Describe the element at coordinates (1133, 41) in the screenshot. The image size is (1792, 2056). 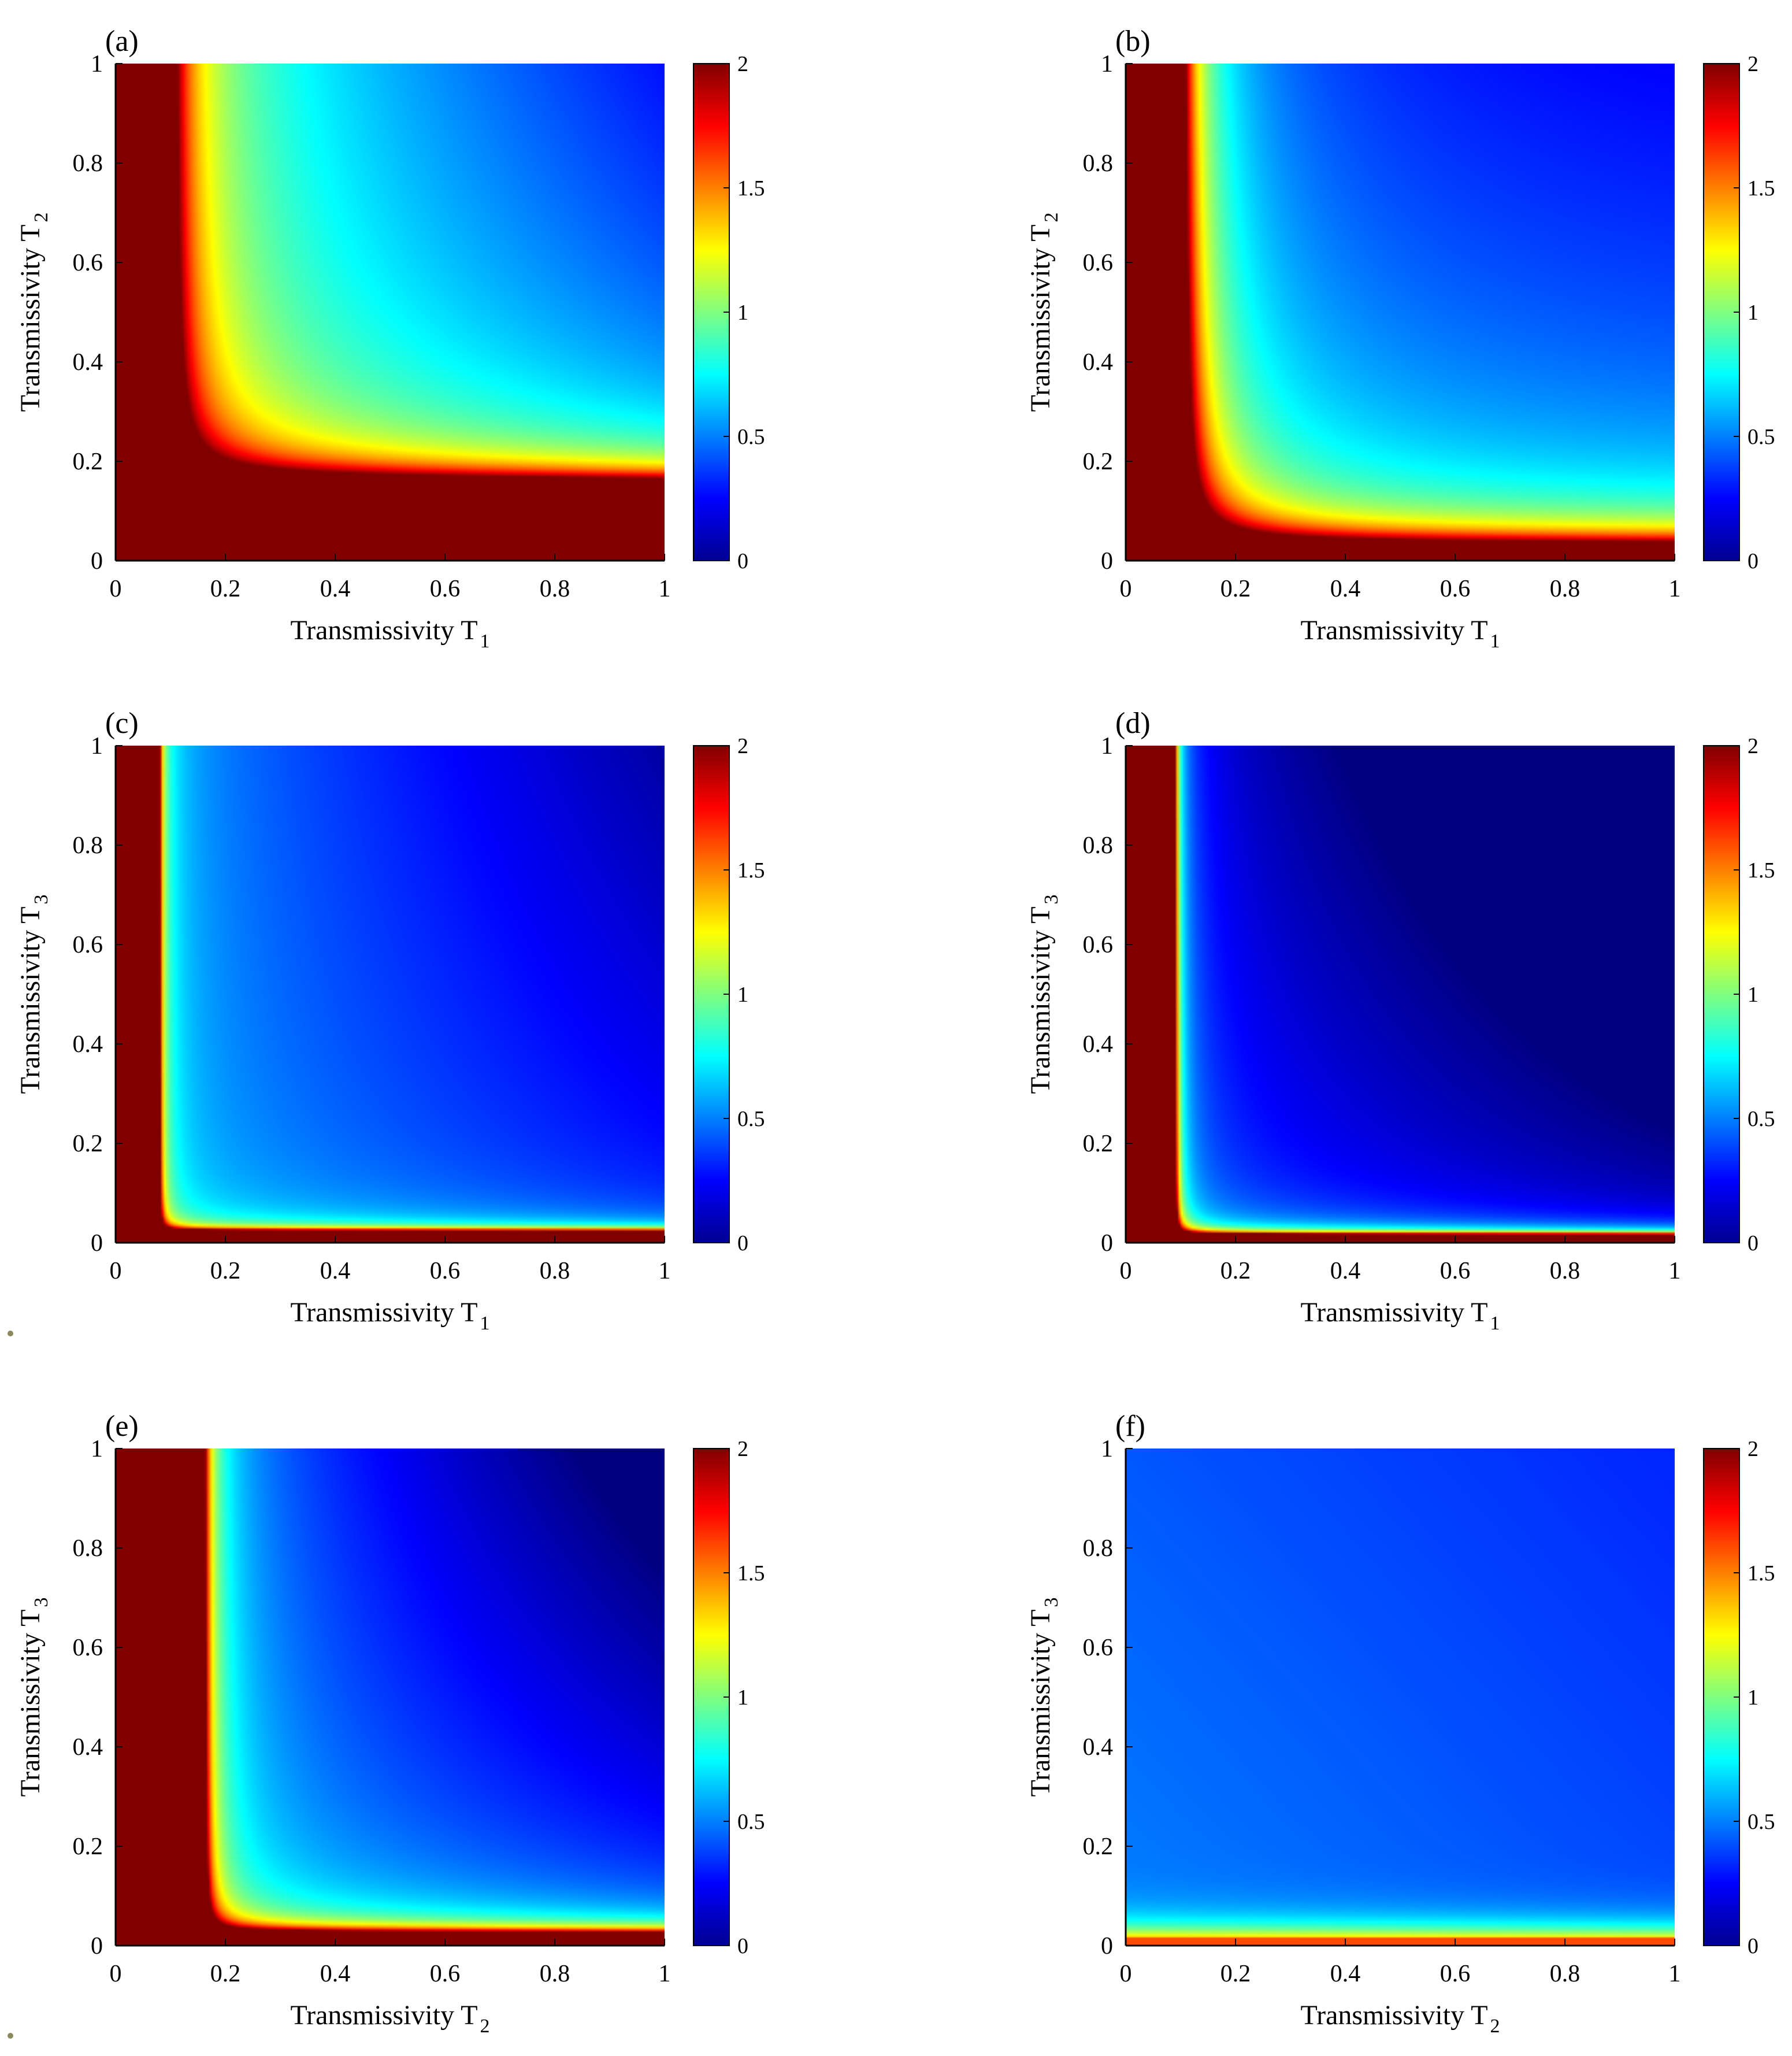
I see `panel-label: (b)` at that location.